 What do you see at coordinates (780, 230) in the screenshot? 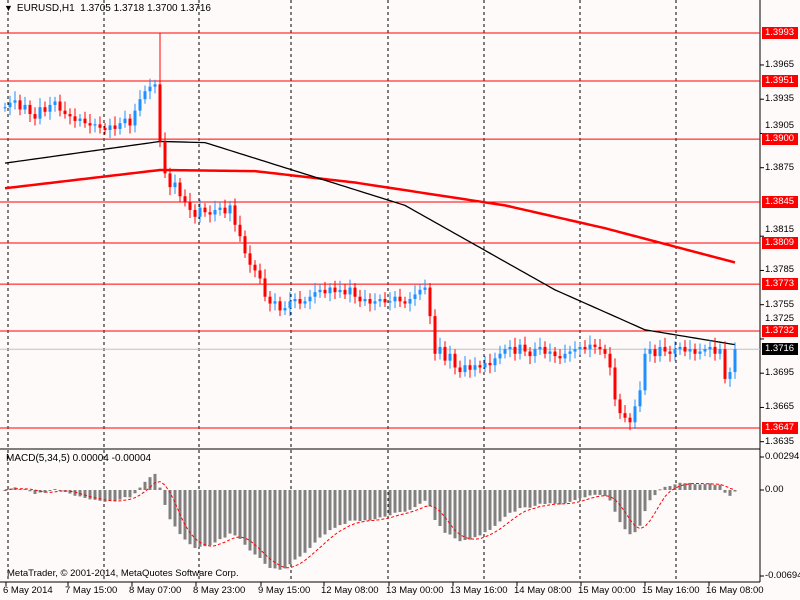
I see `price-tick-label: 1.3815` at bounding box center [780, 230].